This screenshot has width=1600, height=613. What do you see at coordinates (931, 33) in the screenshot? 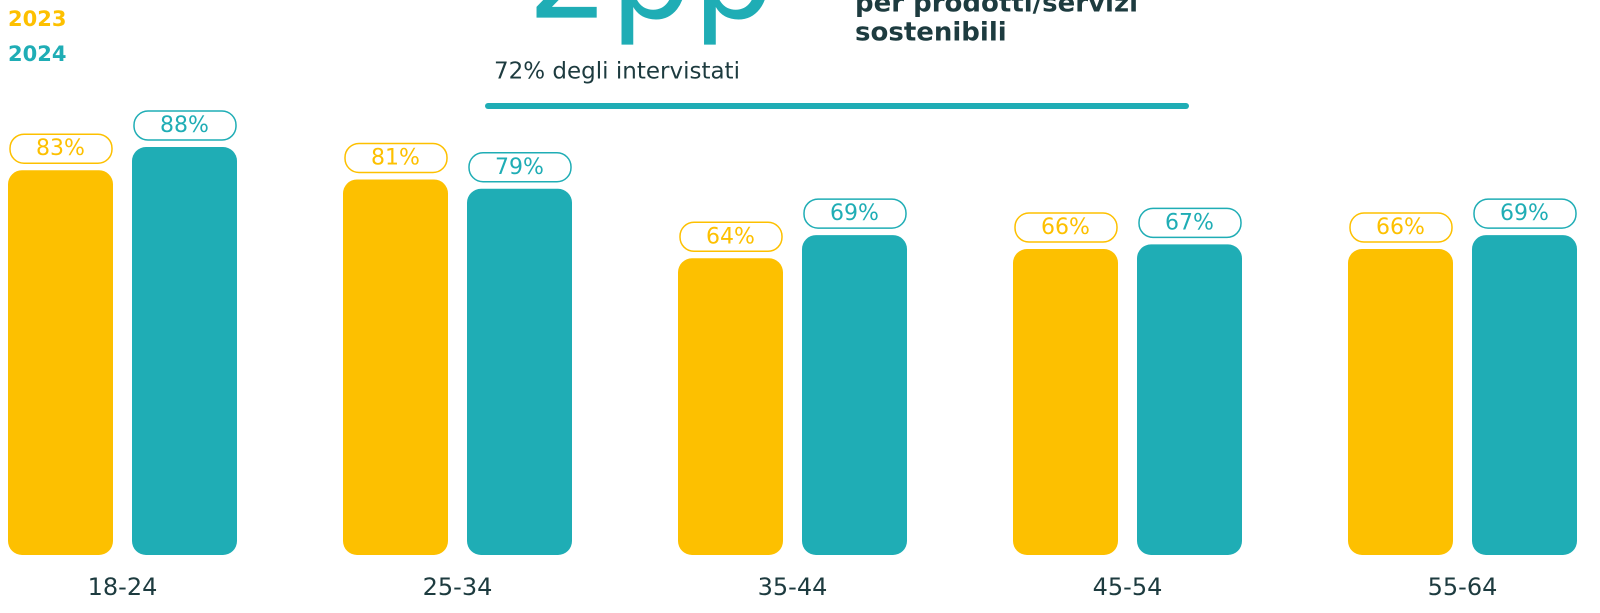
I see `annotation: sostenibili` at bounding box center [931, 33].